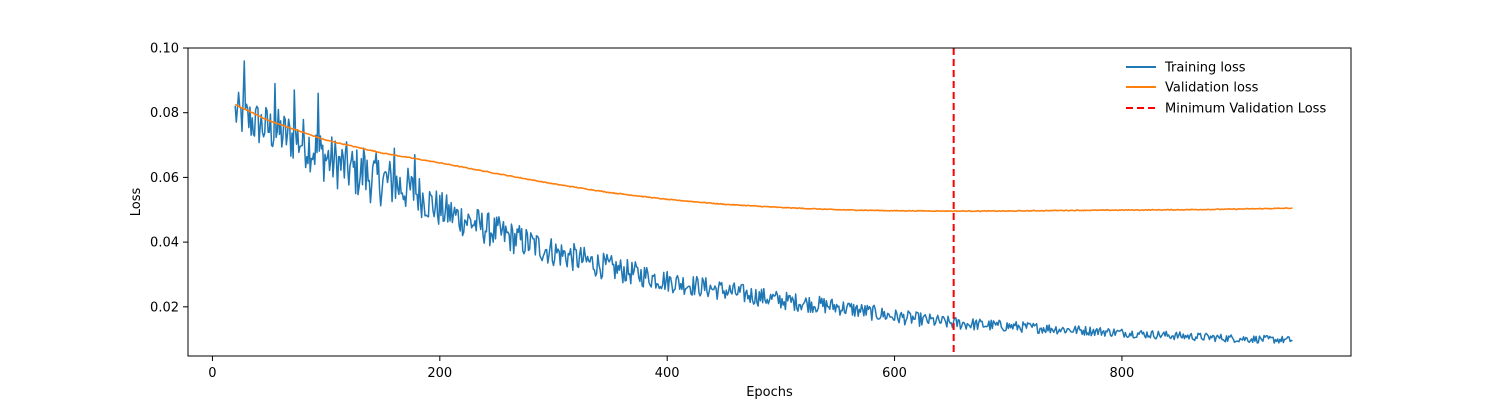  I want to click on y-tick-label: 0.04, so click(164, 243).